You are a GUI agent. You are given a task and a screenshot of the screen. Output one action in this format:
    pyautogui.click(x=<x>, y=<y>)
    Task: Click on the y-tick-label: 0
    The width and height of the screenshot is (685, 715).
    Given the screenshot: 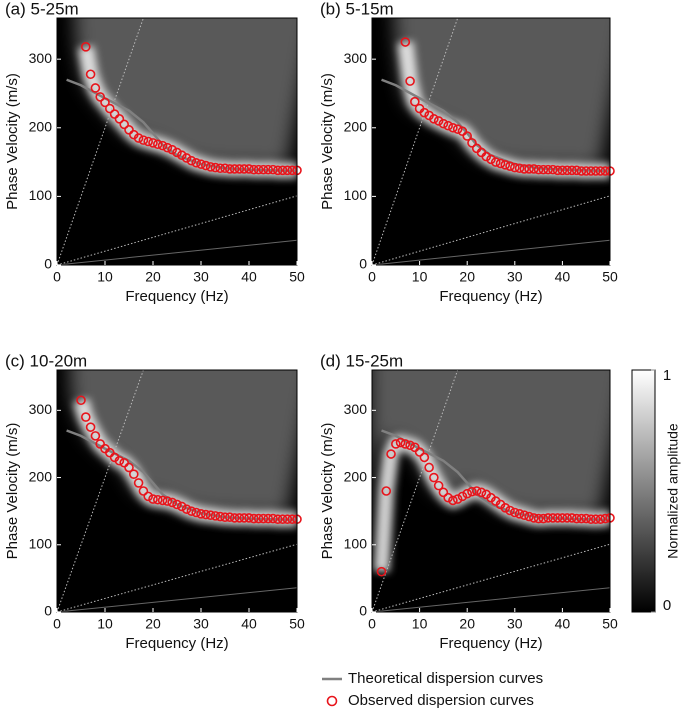 What is the action you would take?
    pyautogui.click(x=363, y=611)
    